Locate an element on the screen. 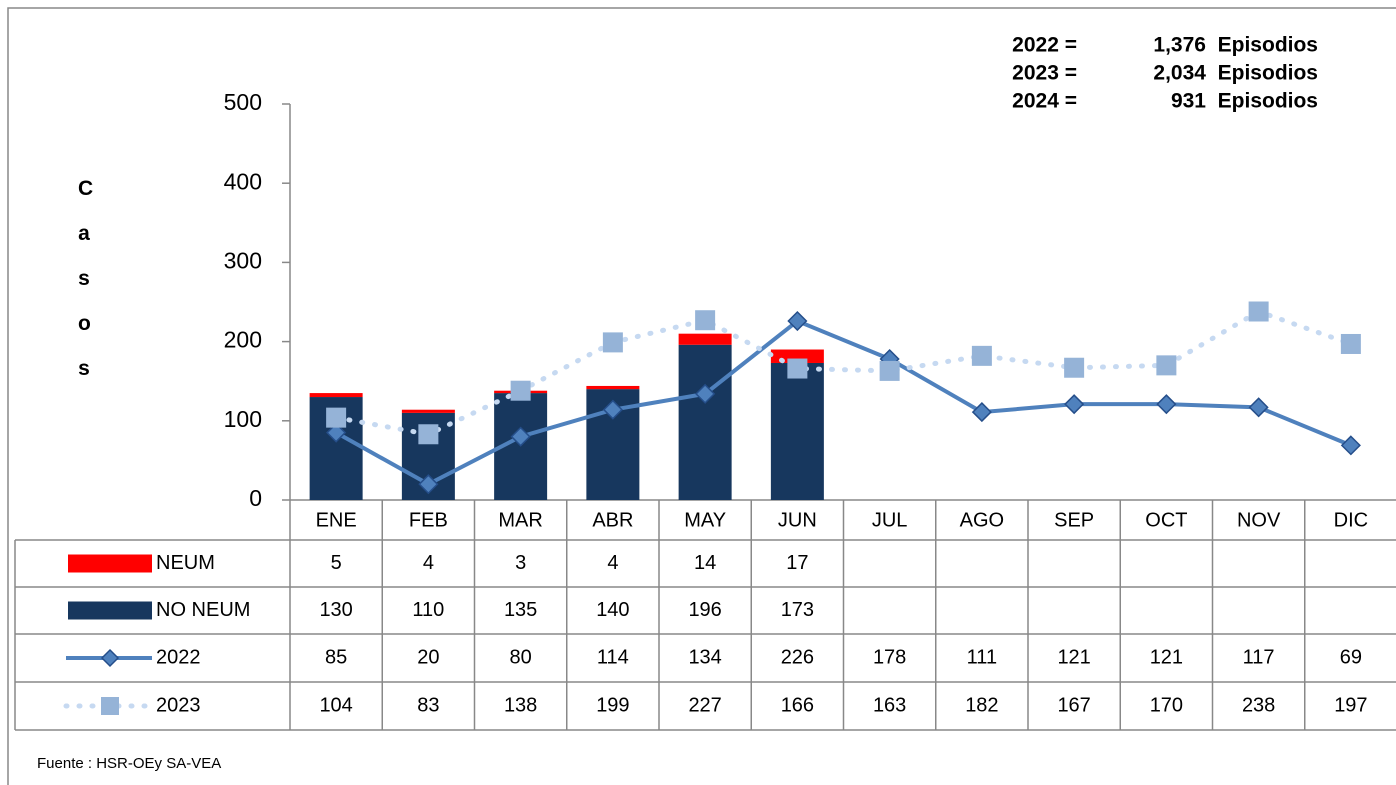 This screenshot has width=1396, height=785. table-value: 110 is located at coordinates (428, 610).